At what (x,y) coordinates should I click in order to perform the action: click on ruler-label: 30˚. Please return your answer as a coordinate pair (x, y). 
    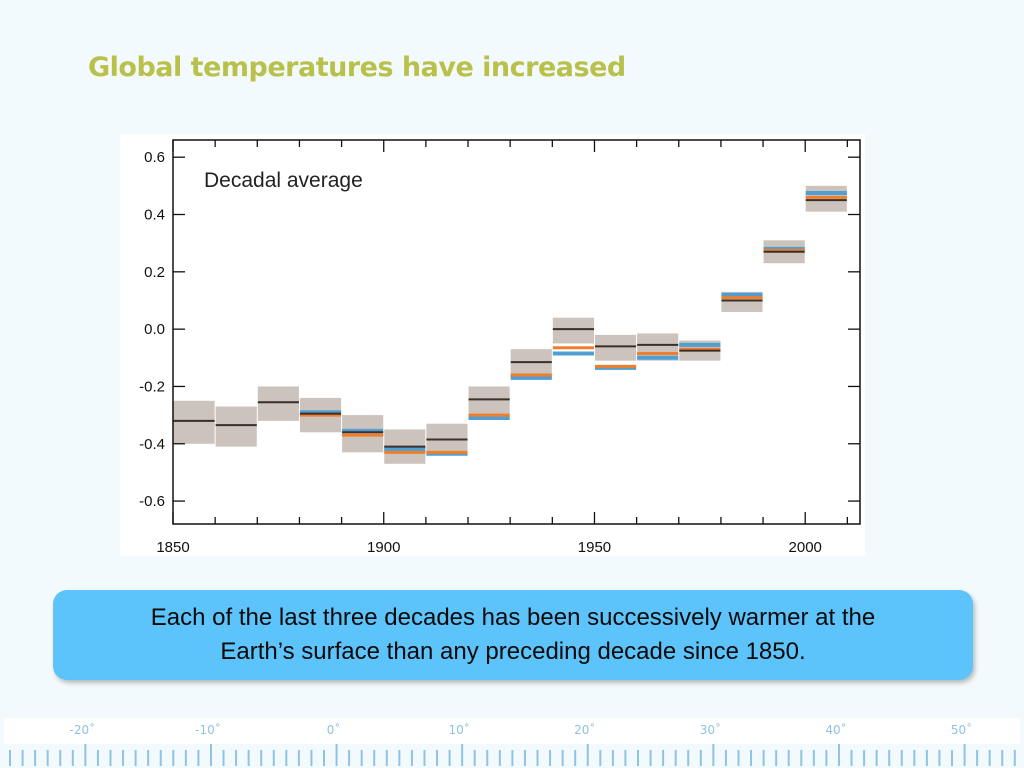
    Looking at the image, I should click on (710, 729).